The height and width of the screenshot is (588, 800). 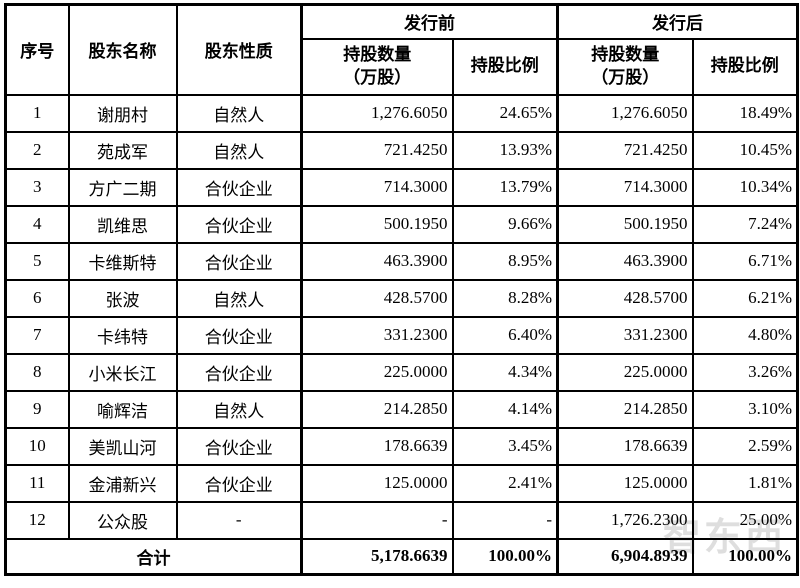 I want to click on cell-pre-pct: 8.28%, so click(x=505, y=298).